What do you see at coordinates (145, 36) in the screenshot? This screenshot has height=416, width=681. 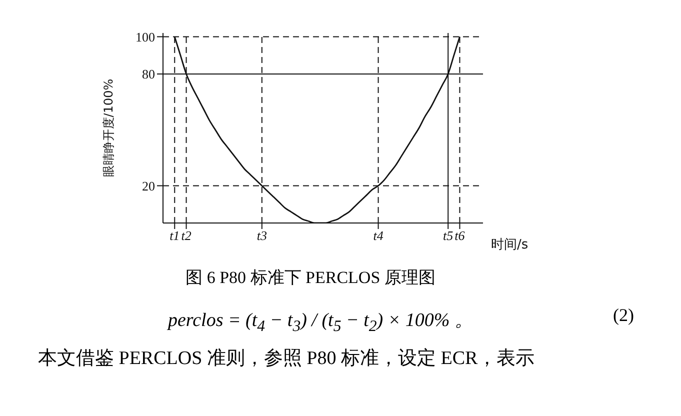 I see `y-tick-label: 100` at bounding box center [145, 36].